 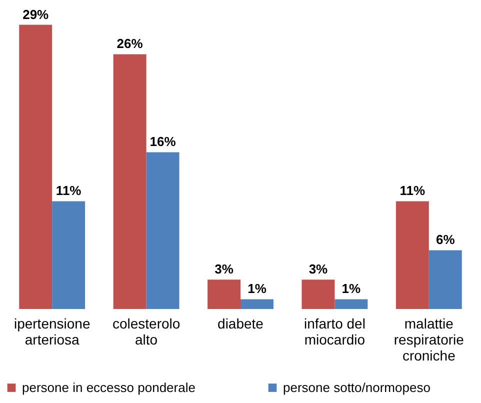 What do you see at coordinates (335, 332) in the screenshot?
I see `x-tick-label: infarto del miocardio` at bounding box center [335, 332].